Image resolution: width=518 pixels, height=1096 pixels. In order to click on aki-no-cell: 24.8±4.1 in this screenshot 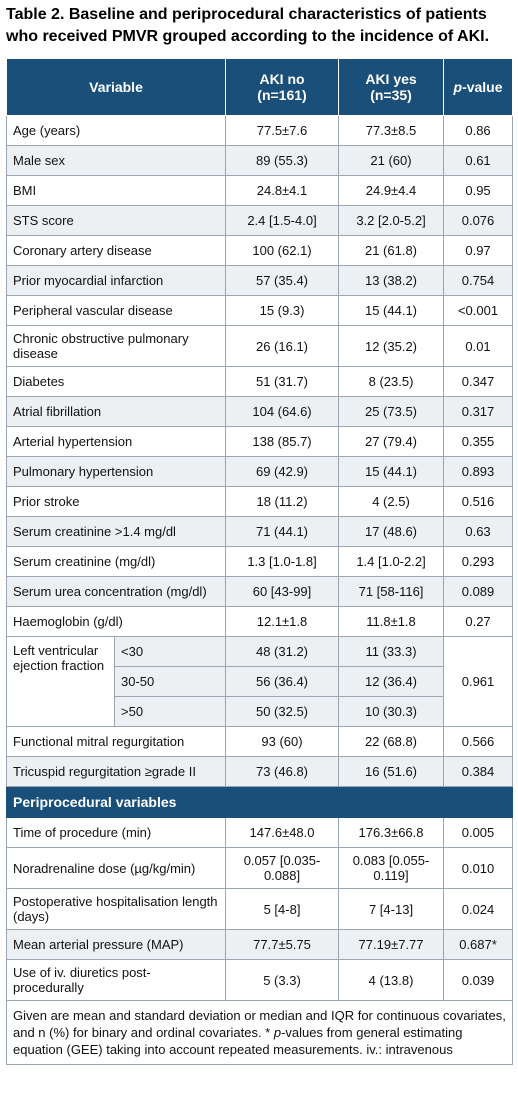, I will do `click(282, 190)`.